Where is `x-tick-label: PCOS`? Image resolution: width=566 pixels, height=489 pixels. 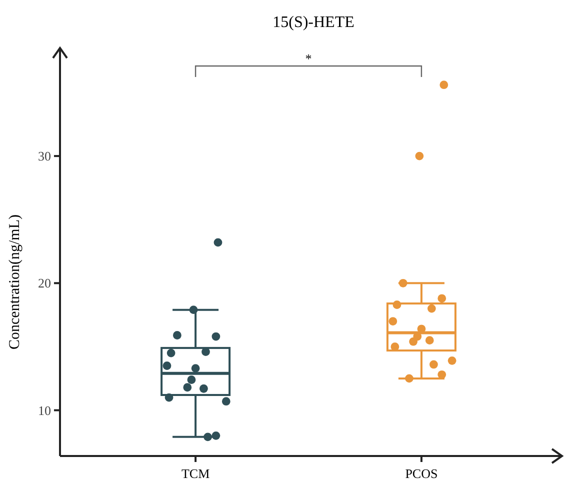 x-tick-label: PCOS is located at coordinates (421, 473).